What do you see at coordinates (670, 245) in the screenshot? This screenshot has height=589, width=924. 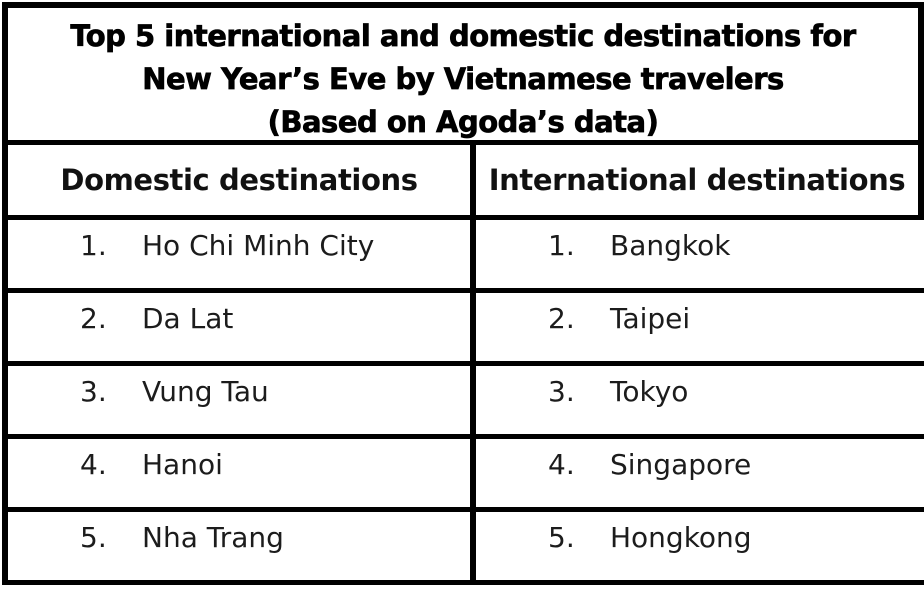 I see `international-destination: Bangkok` at bounding box center [670, 245].